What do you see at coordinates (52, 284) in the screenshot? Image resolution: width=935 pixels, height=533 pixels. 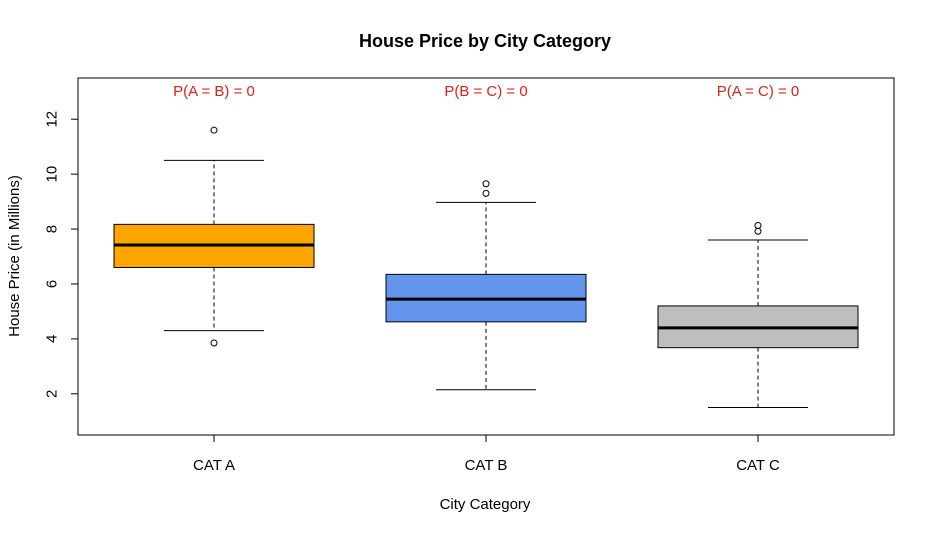 I see `y-tick-label: 6` at bounding box center [52, 284].